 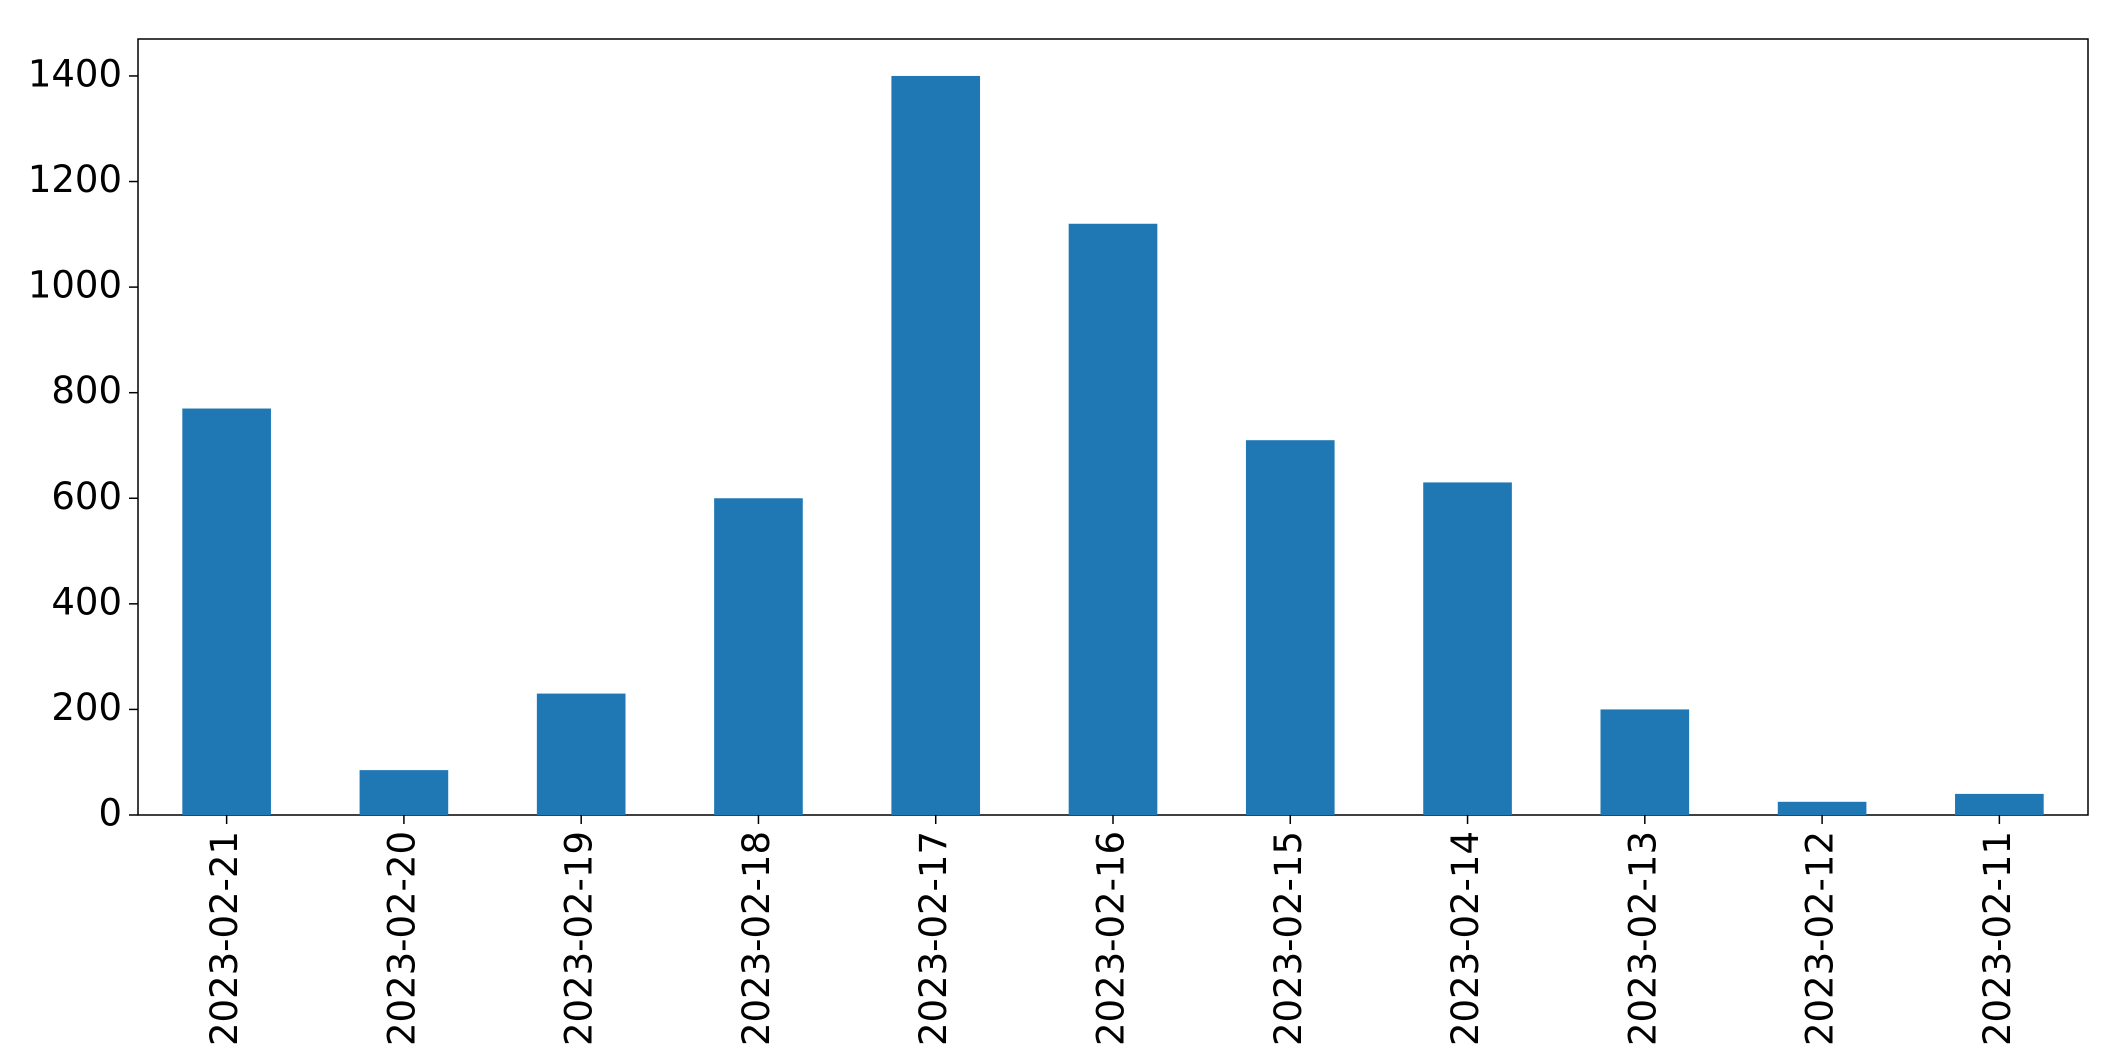 I want to click on x-tick-label: 2023-02-21, so click(x=224, y=938).